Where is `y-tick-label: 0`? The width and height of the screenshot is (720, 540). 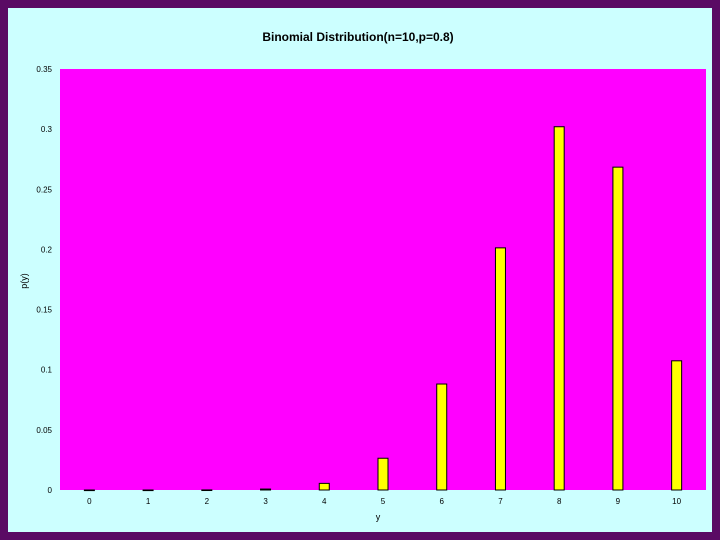 y-tick-label: 0 is located at coordinates (50, 490).